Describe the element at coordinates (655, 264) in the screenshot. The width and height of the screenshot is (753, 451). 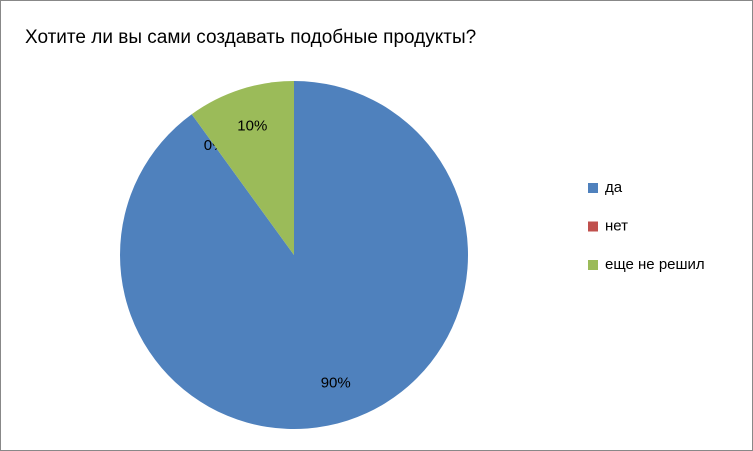
I see `legend-label: еще не решил` at that location.